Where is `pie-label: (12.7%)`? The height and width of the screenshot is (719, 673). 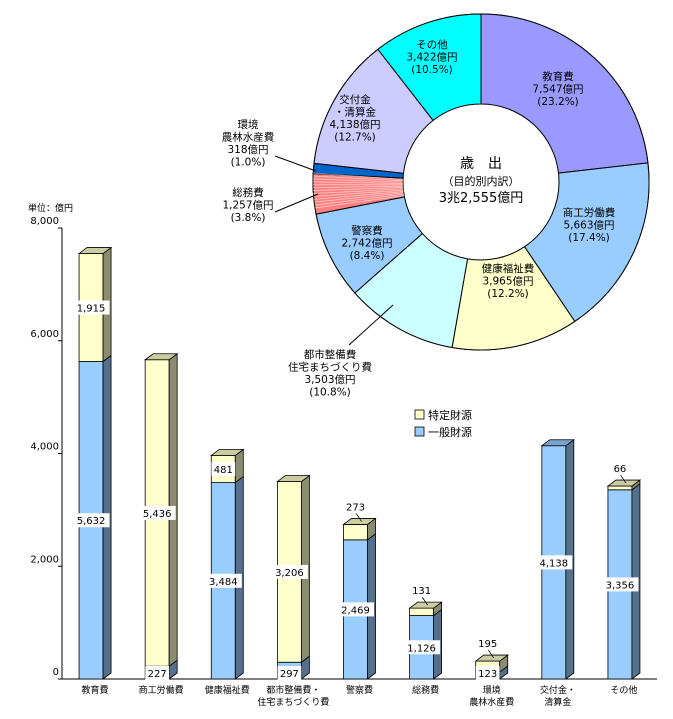 pie-label: (12.7%) is located at coordinates (355, 138).